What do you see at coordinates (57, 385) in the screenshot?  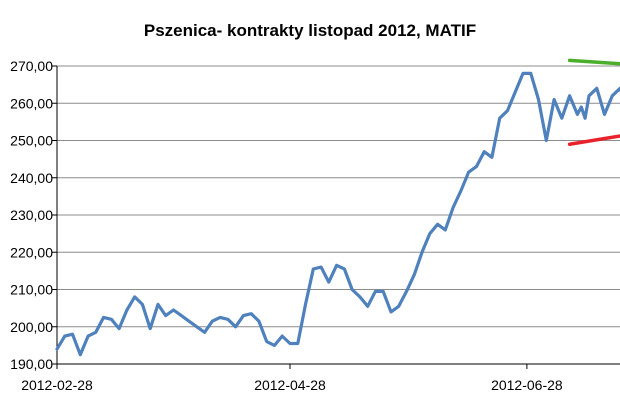 I see `x-tick-label-0: 2012-02-28` at bounding box center [57, 385].